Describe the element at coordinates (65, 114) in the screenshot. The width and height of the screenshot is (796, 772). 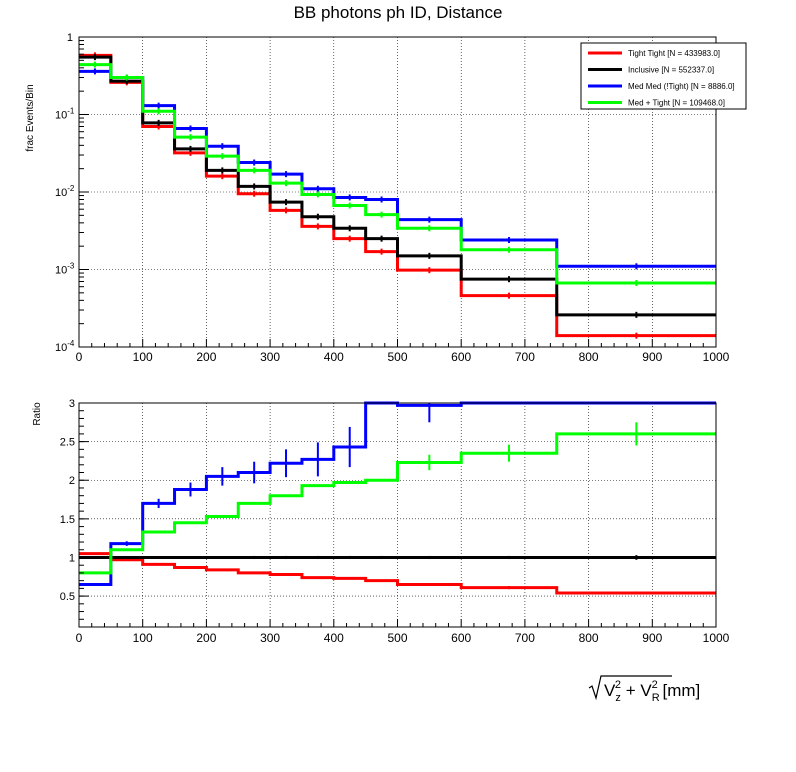
I see `top-y-tick-label: 10⁻¹` at that location.